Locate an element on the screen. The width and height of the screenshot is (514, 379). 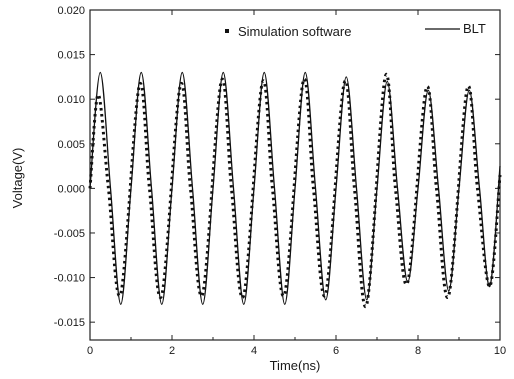
legend-label-simulation-software: Simulation software is located at coordinates (294, 31).